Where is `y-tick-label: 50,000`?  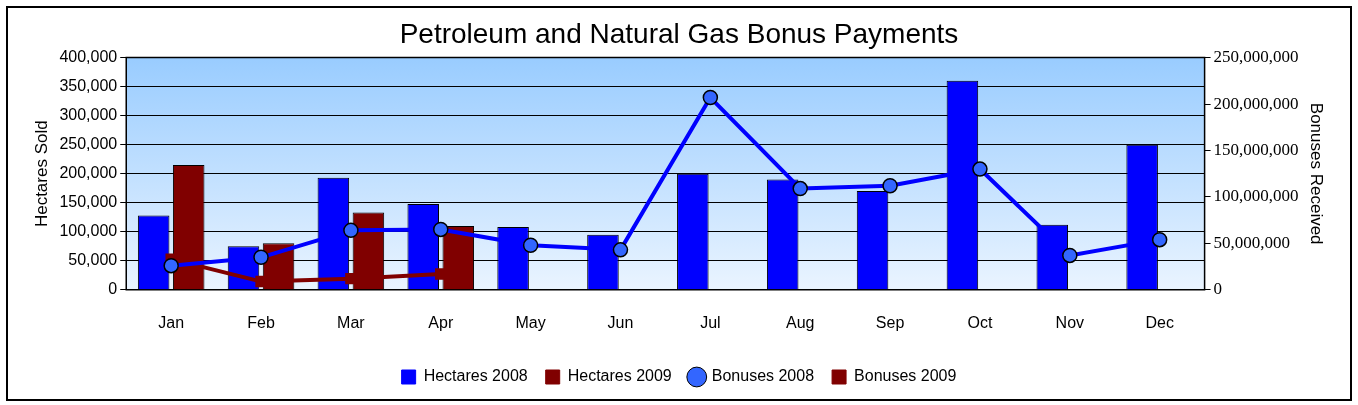 y-tick-label: 50,000 is located at coordinates (93, 260).